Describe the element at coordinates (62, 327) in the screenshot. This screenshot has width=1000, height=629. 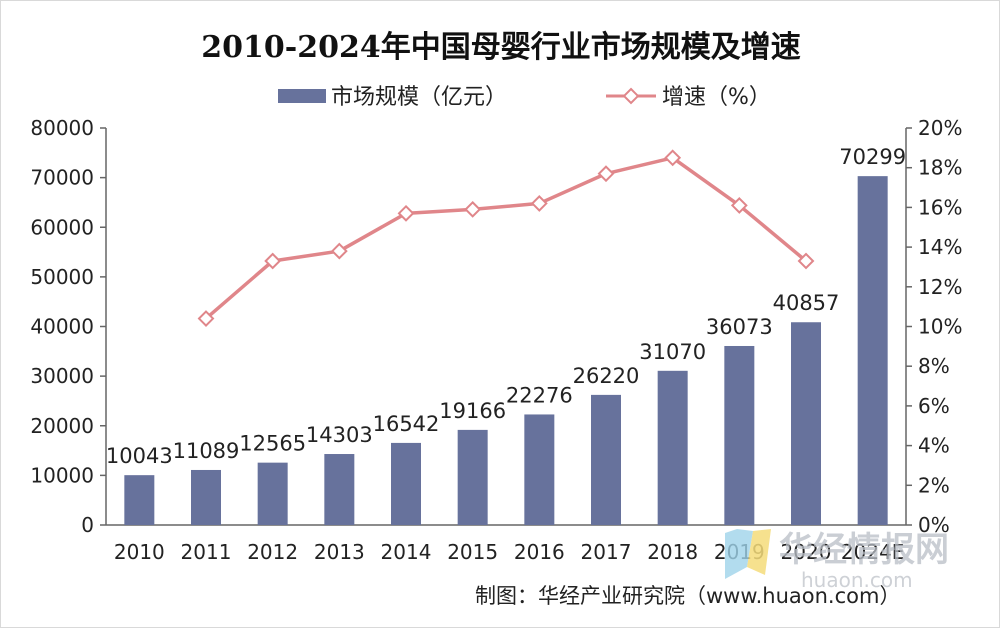
I see `y-tick-label: 40000` at that location.